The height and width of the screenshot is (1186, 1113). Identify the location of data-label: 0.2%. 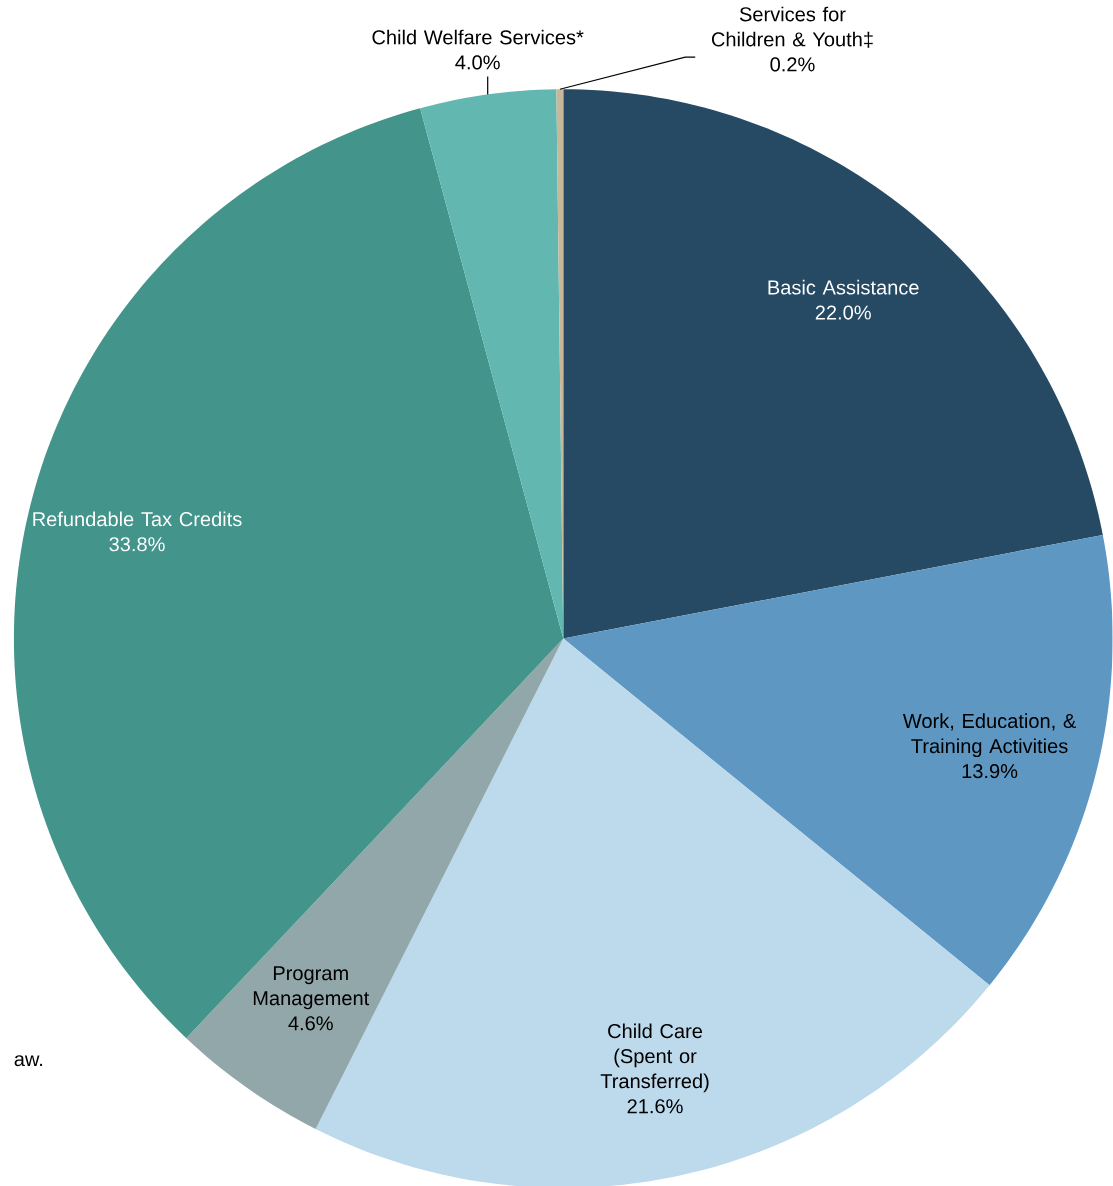
(792, 64).